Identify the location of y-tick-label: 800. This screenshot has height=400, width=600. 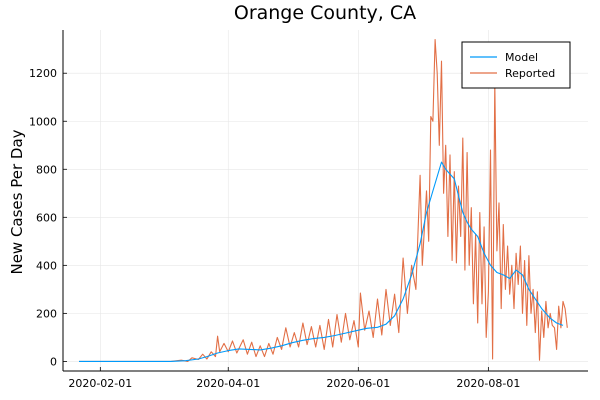
(46, 169).